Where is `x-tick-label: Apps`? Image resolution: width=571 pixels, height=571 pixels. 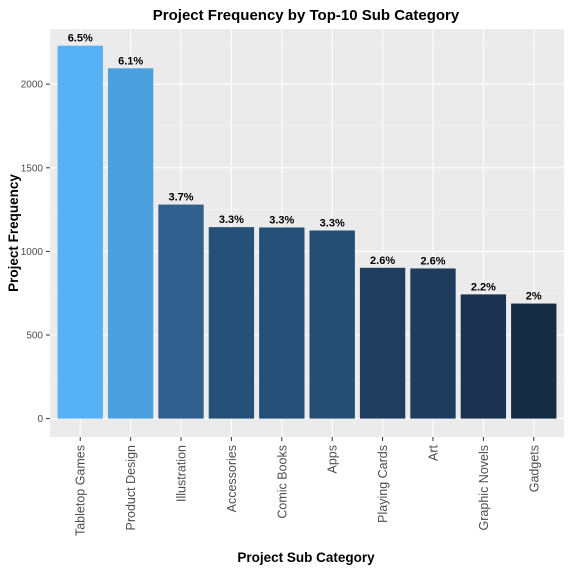
x-tick-label: Apps is located at coordinates (333, 459).